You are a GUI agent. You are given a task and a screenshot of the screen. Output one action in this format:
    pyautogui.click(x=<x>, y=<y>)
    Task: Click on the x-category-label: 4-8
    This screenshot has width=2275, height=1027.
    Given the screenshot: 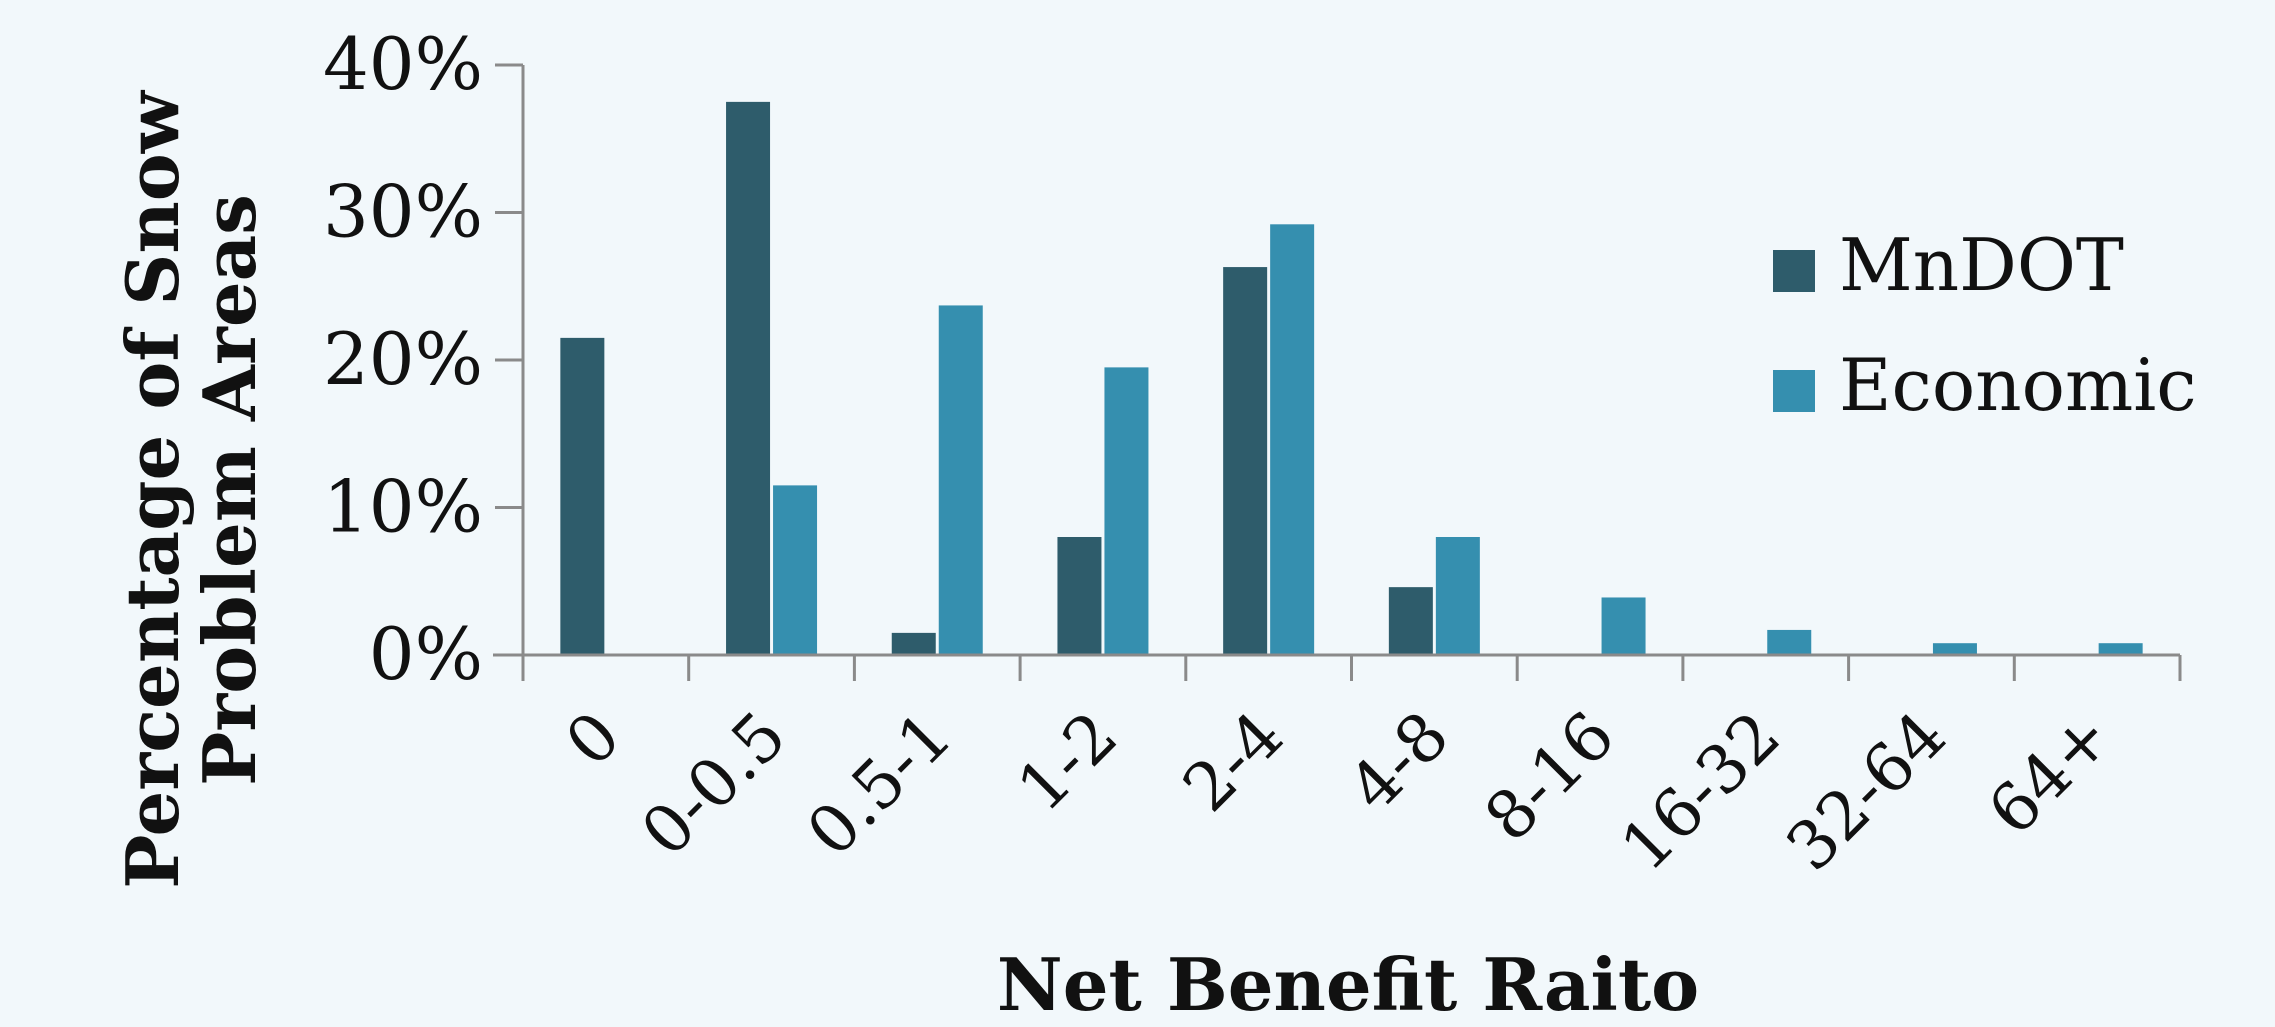 What is the action you would take?
    pyautogui.click(x=1399, y=762)
    